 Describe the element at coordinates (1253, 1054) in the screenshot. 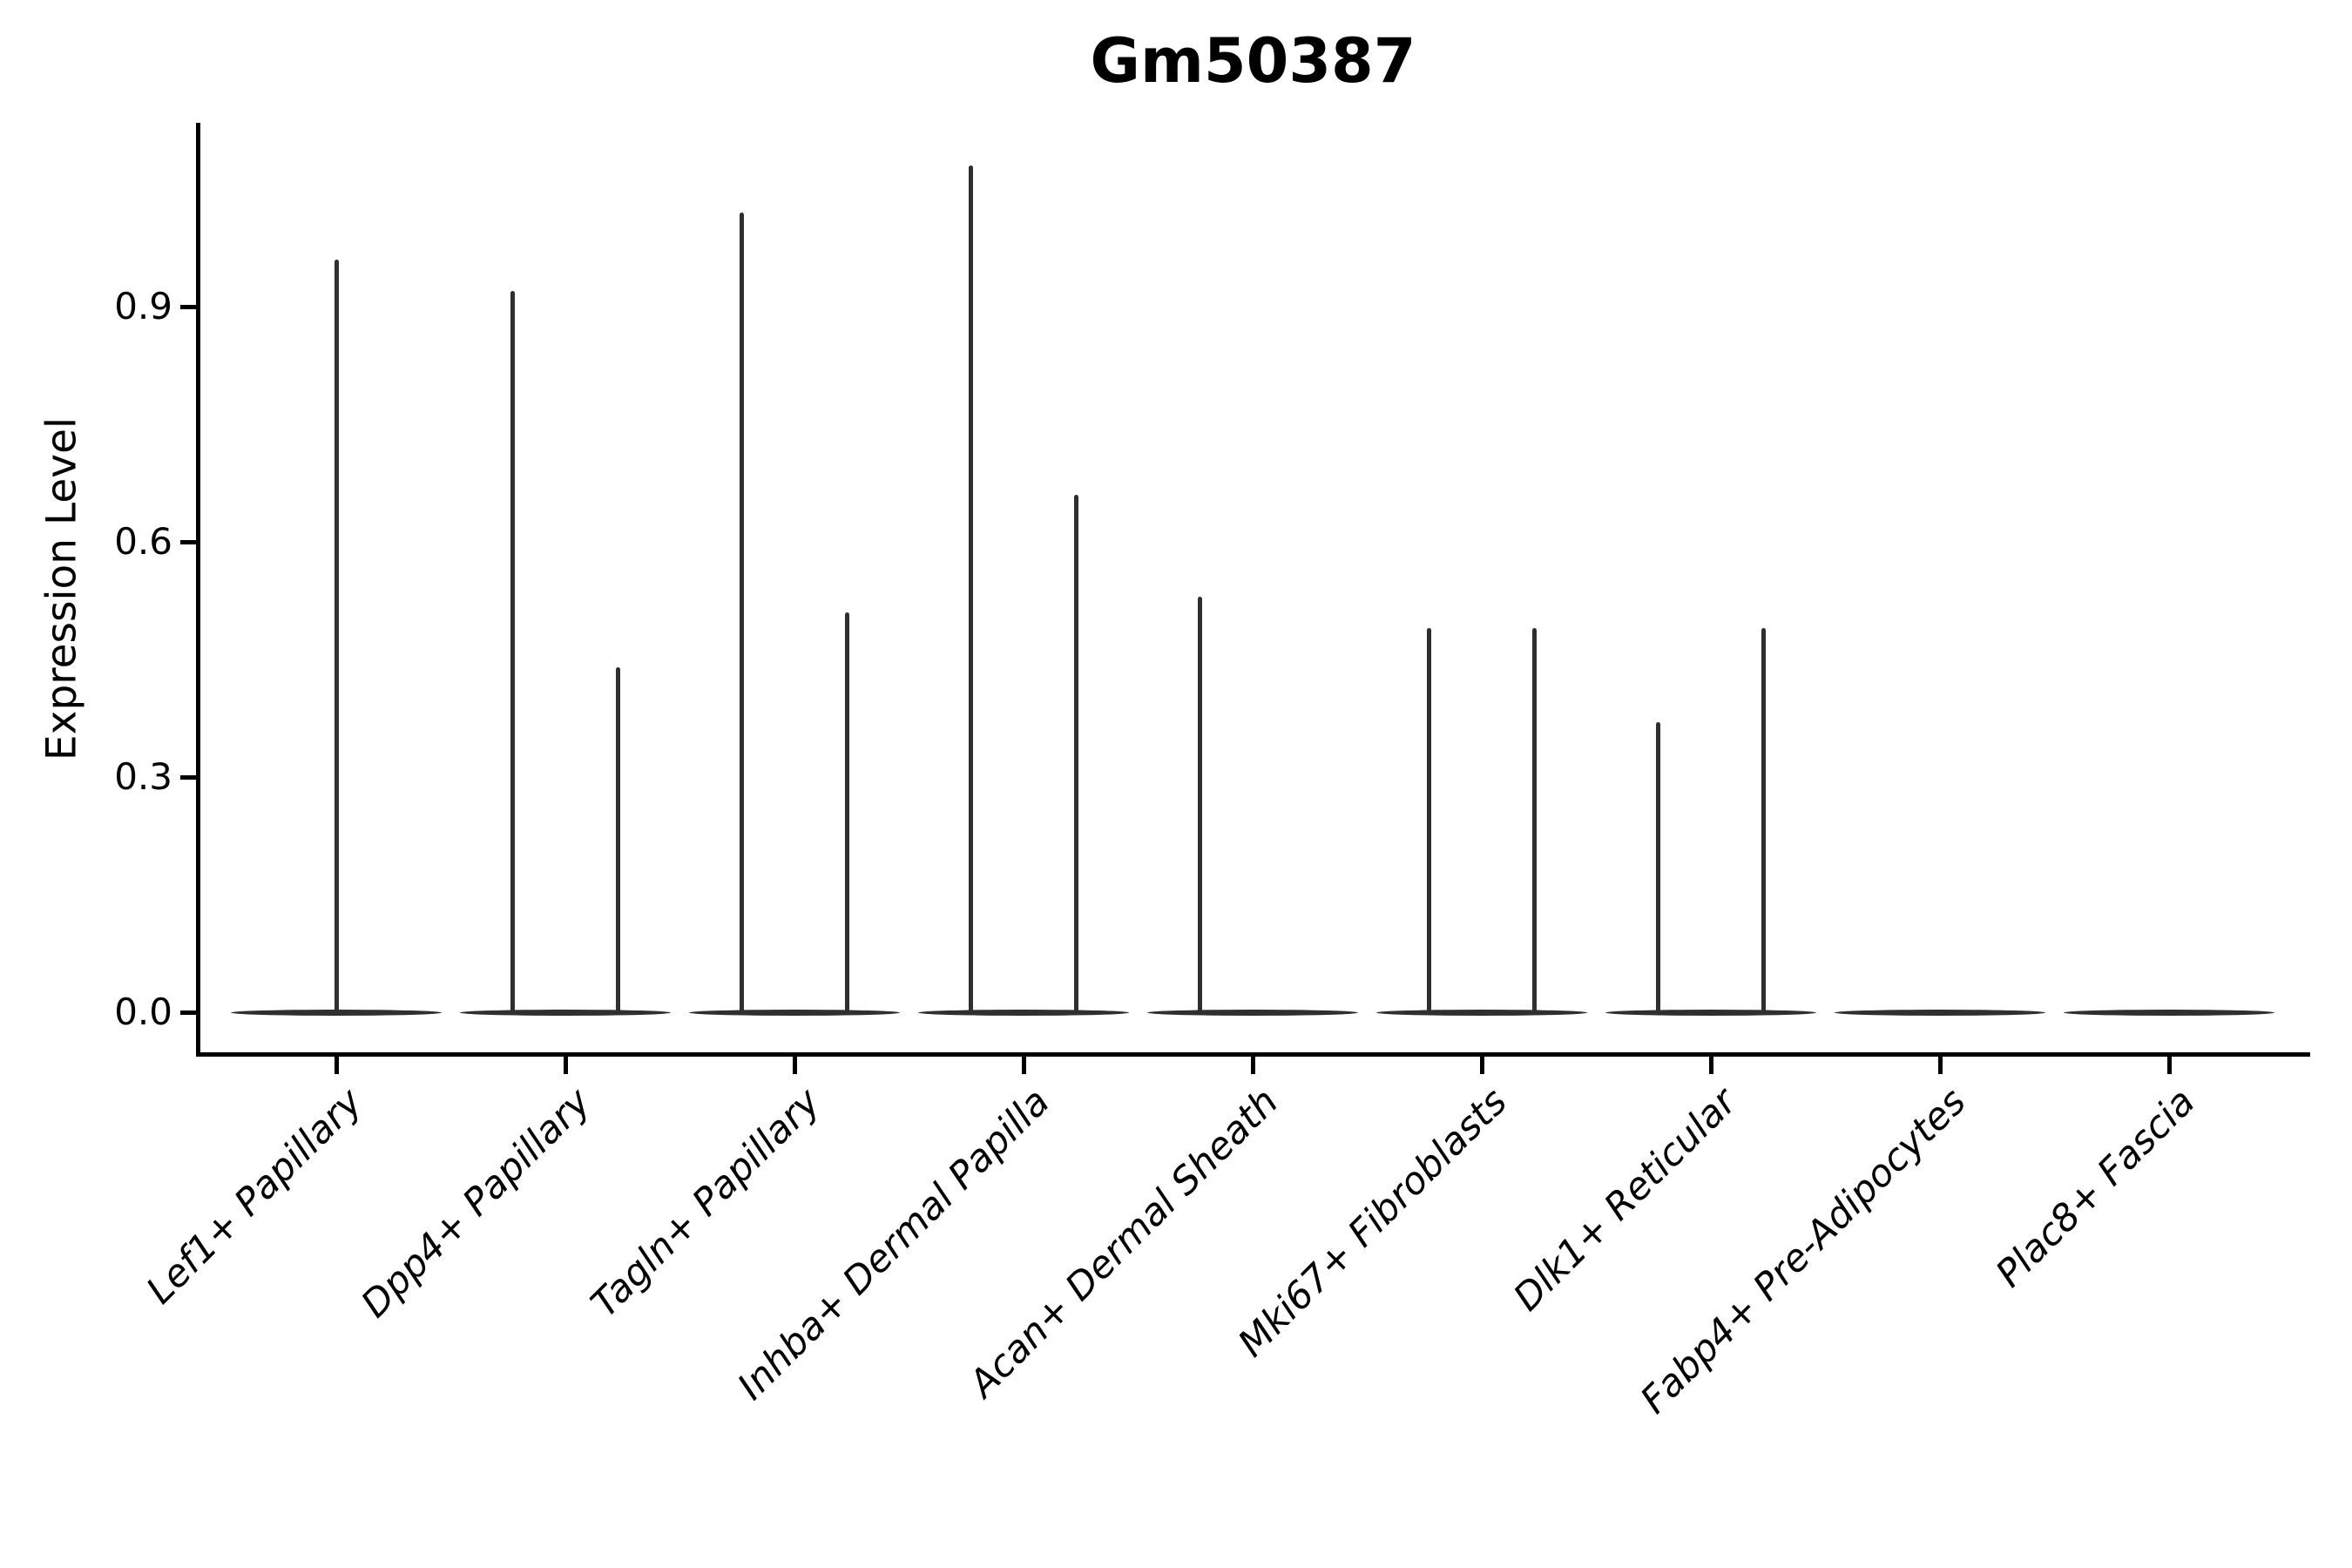

I see `x-axis-line` at that location.